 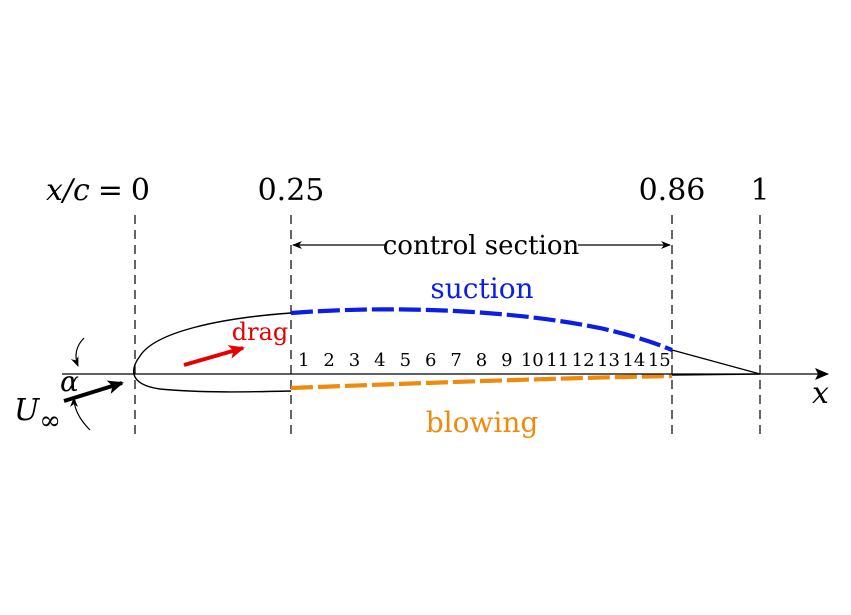 I want to click on control-section-label: control section, so click(x=481, y=246).